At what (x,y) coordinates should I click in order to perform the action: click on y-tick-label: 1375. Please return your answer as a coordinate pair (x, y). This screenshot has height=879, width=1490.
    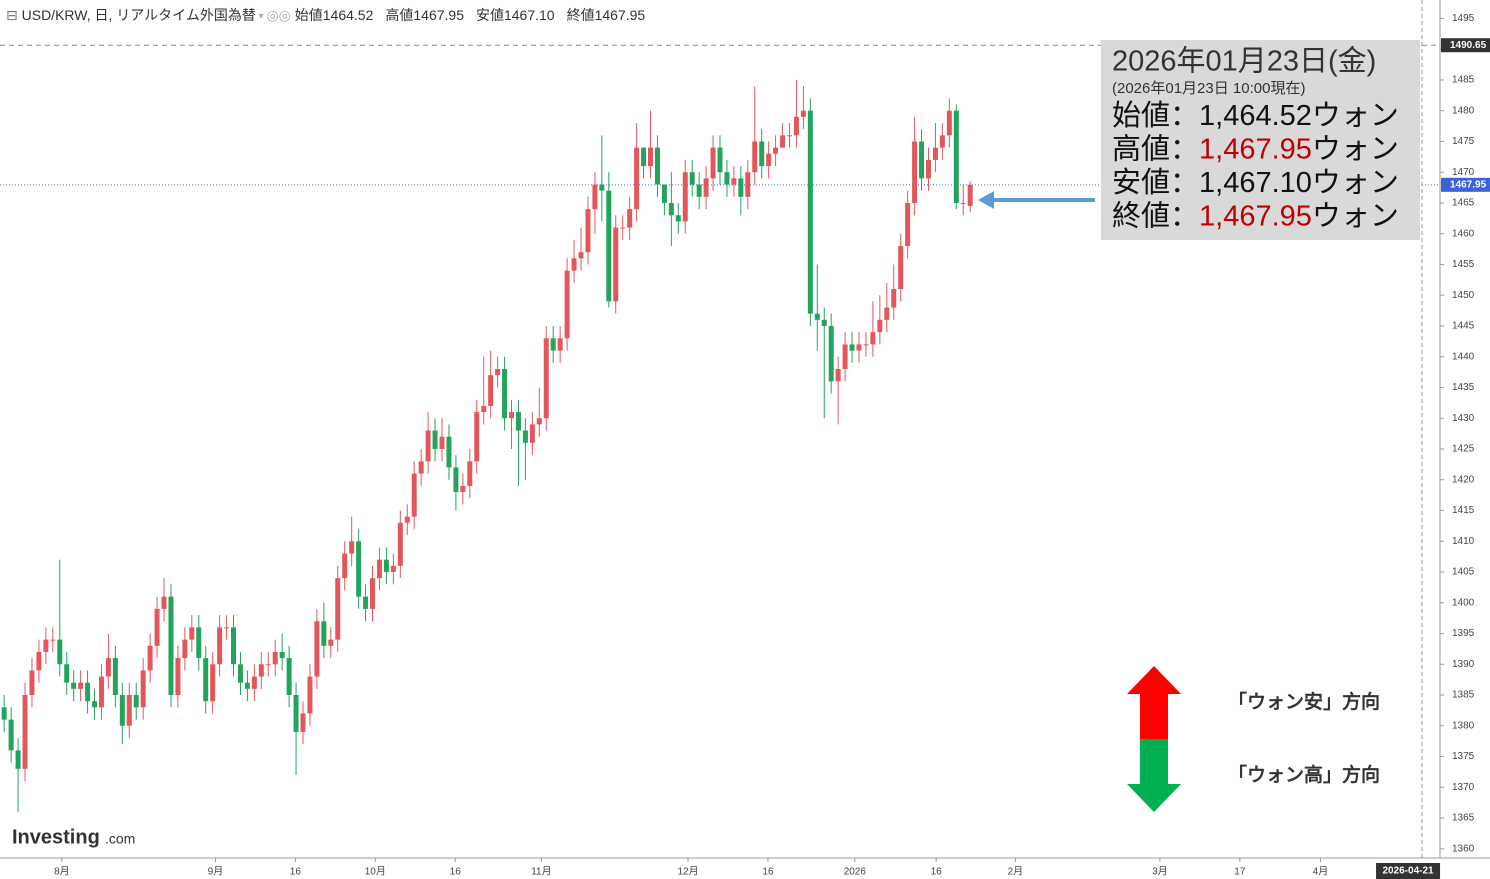
    Looking at the image, I should click on (1463, 756).